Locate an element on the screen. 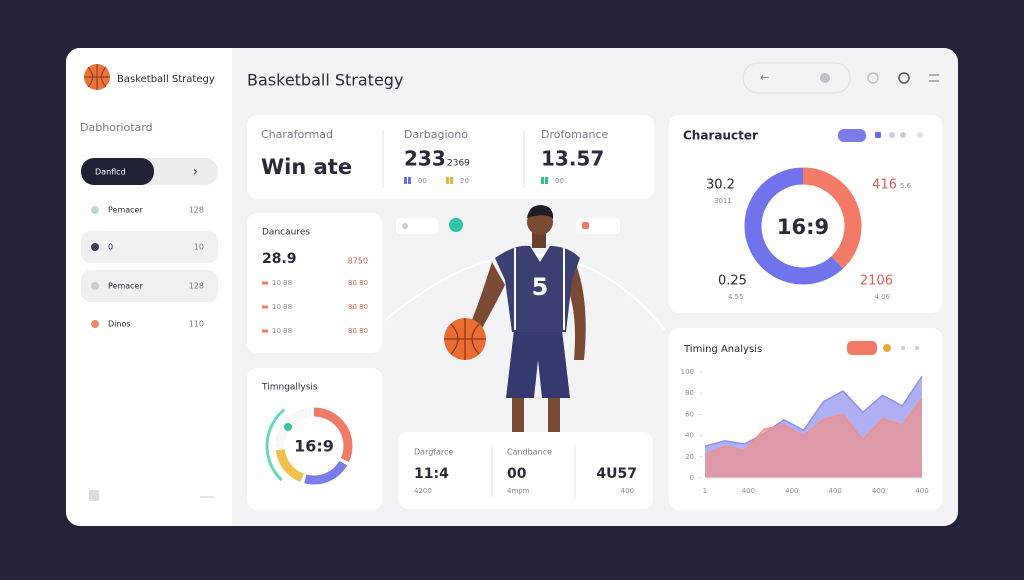 Image resolution: width=1024 pixels, height=580 pixels. nav-label: Dinos is located at coordinates (119, 324).